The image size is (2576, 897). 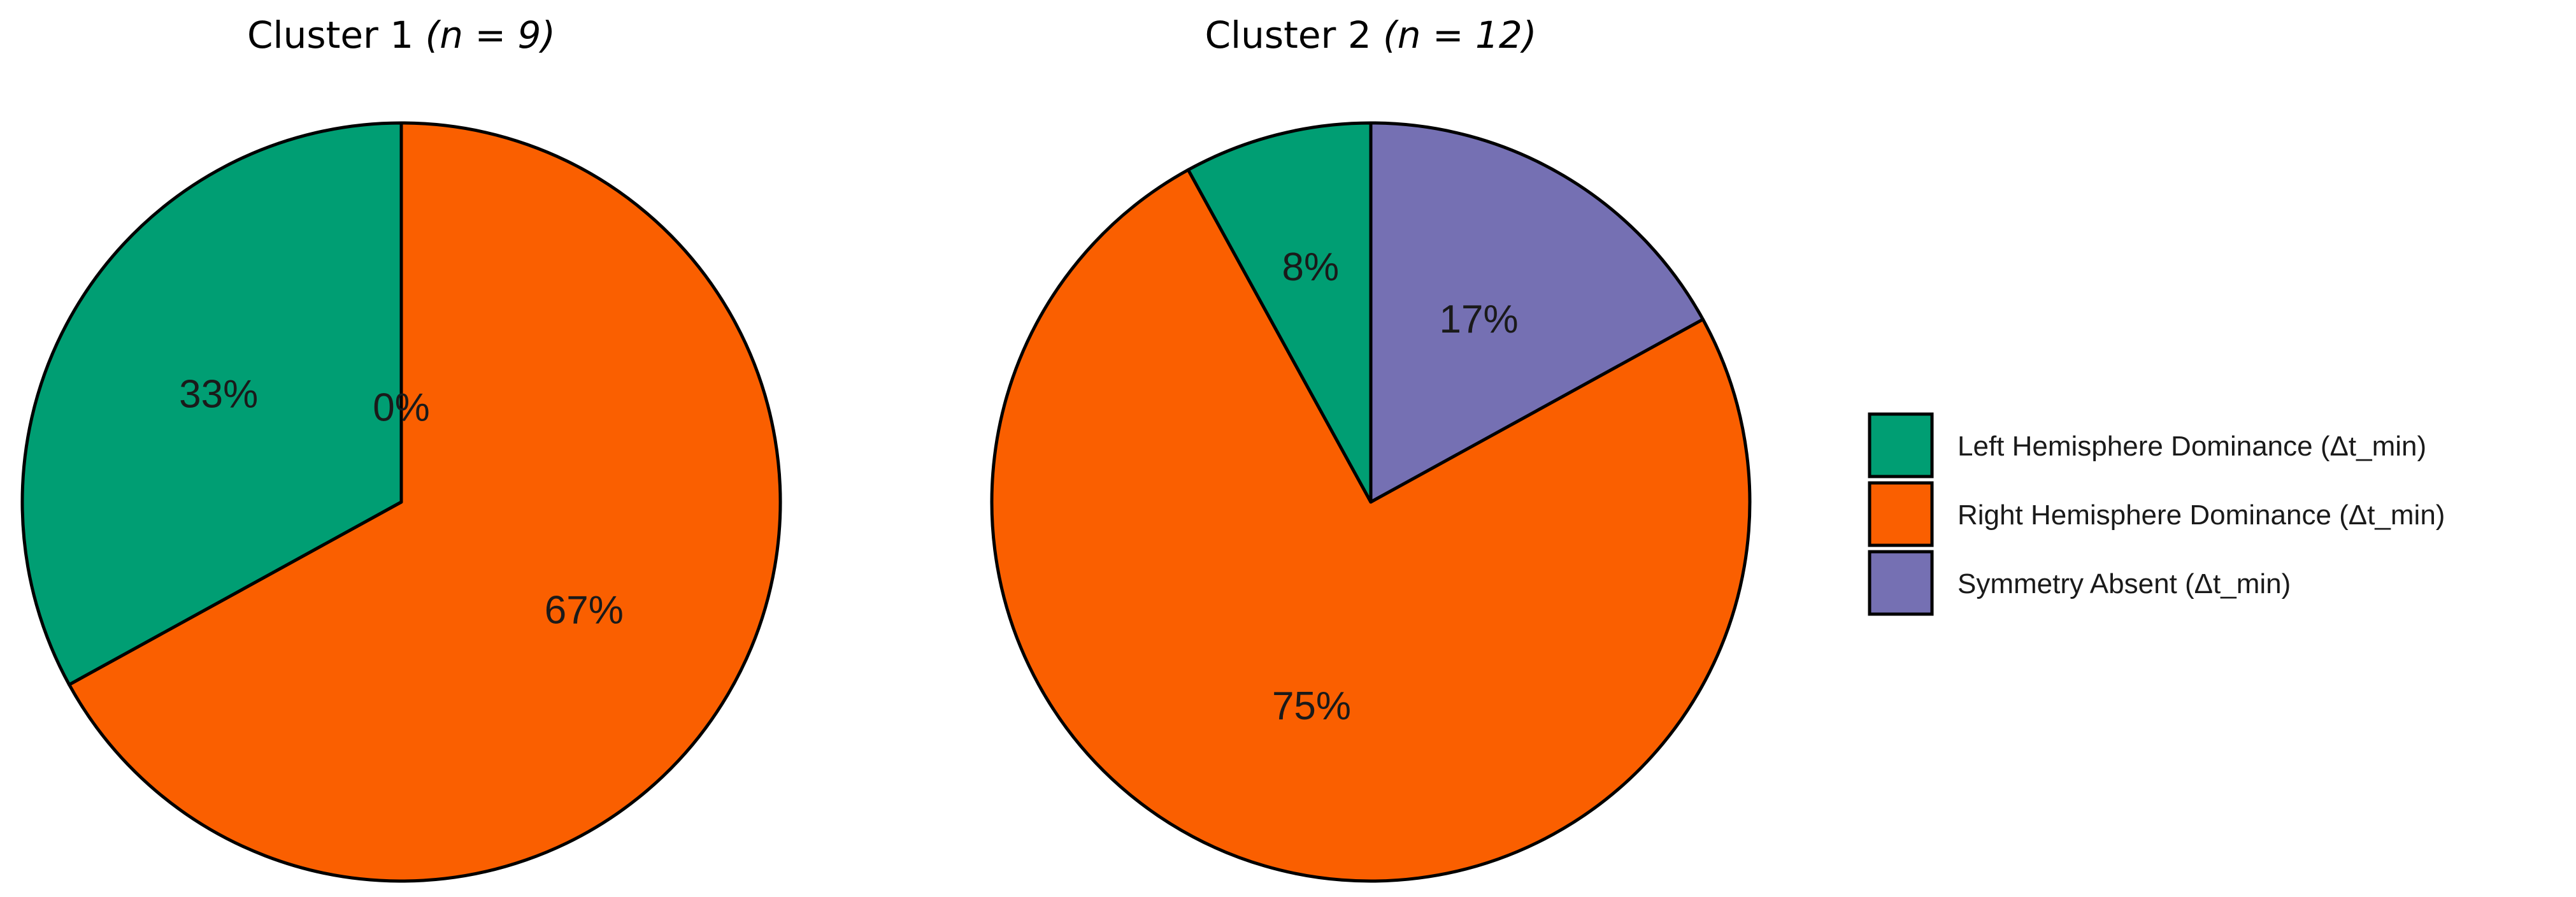 I want to click on chart-title-n: (n = 9), so click(x=491, y=35).